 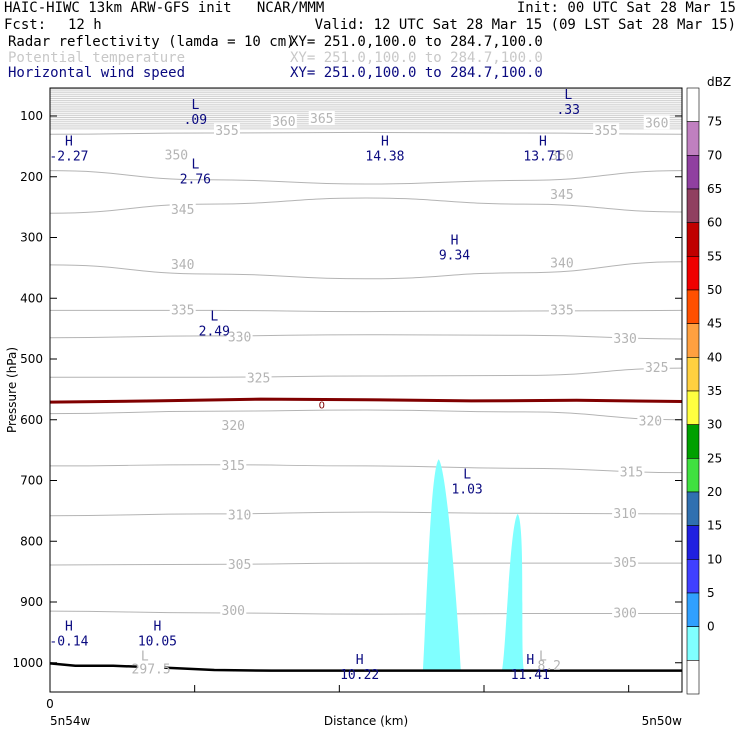 I want to click on colorbar-level-label: 65, so click(x=714, y=189).